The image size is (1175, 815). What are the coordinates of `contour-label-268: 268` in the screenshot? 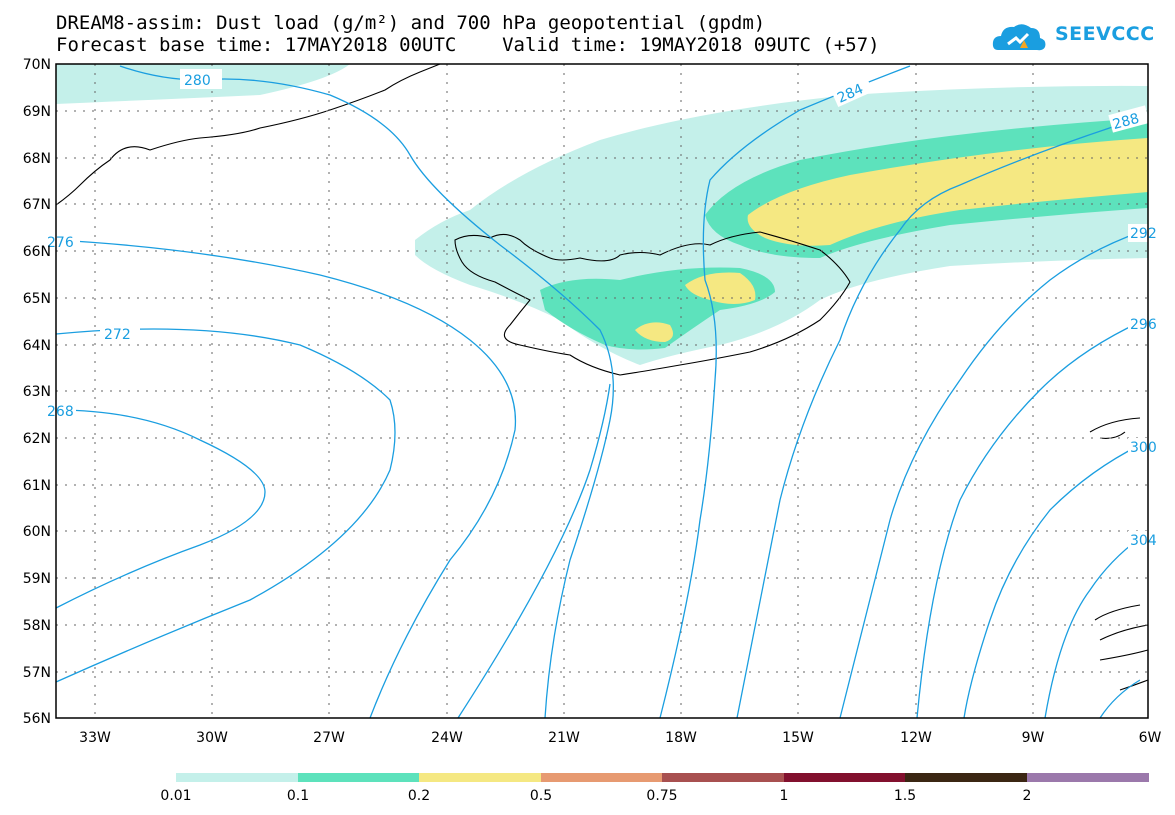 It's located at (60, 412).